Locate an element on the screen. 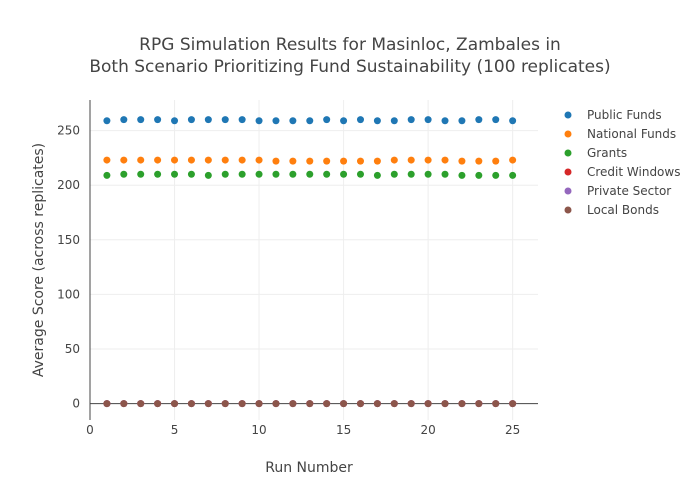  series-grants is located at coordinates (310, 174).